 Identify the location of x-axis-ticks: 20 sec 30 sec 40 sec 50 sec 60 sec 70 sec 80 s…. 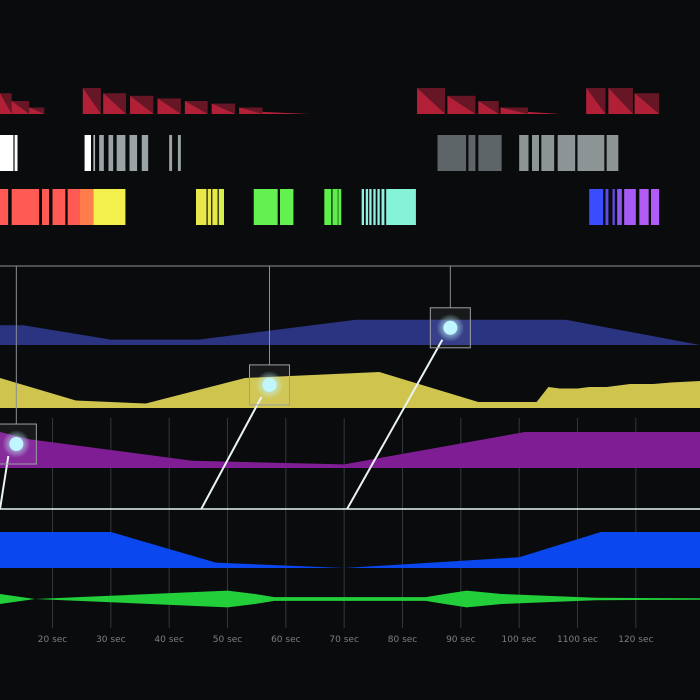
(346, 640).